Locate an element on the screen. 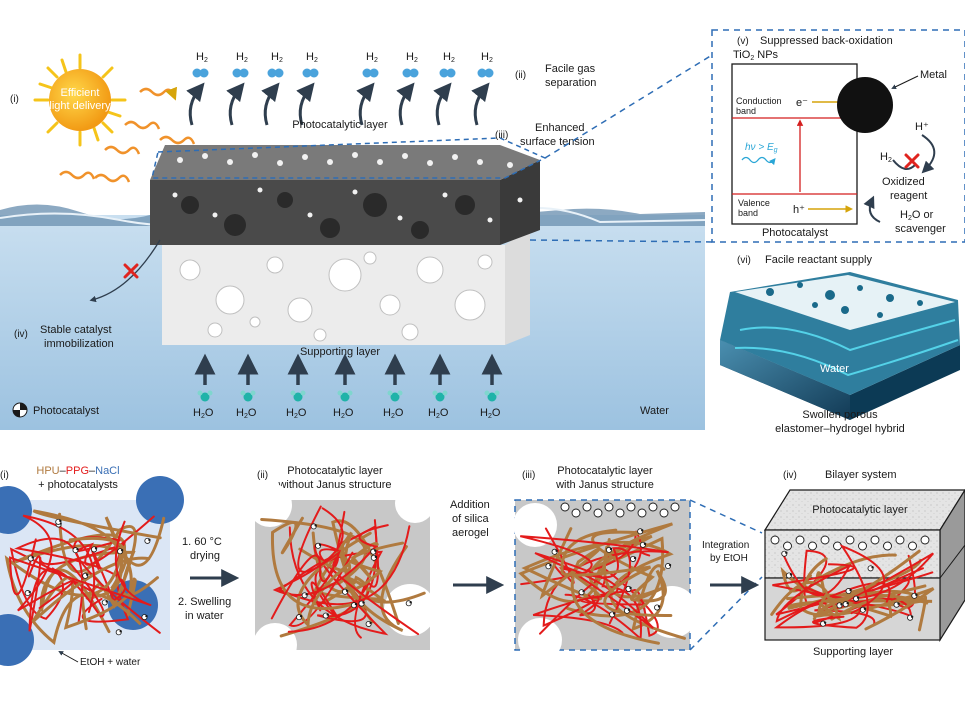 The height and width of the screenshot is (724, 965). bottom-num-ii: (ii) is located at coordinates (262, 475).